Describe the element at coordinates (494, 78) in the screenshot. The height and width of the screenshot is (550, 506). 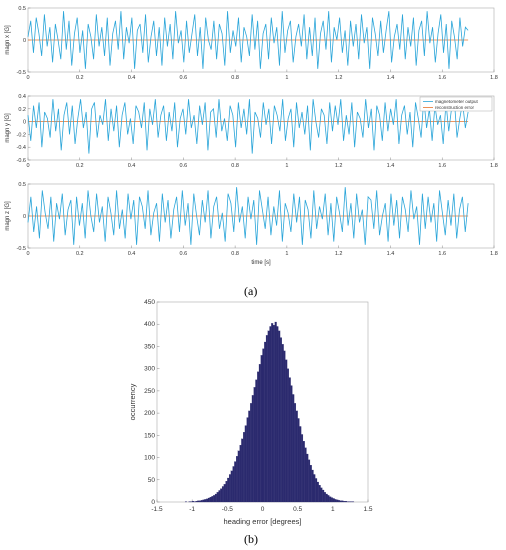
I see `x-tick-label: 1.8` at that location.